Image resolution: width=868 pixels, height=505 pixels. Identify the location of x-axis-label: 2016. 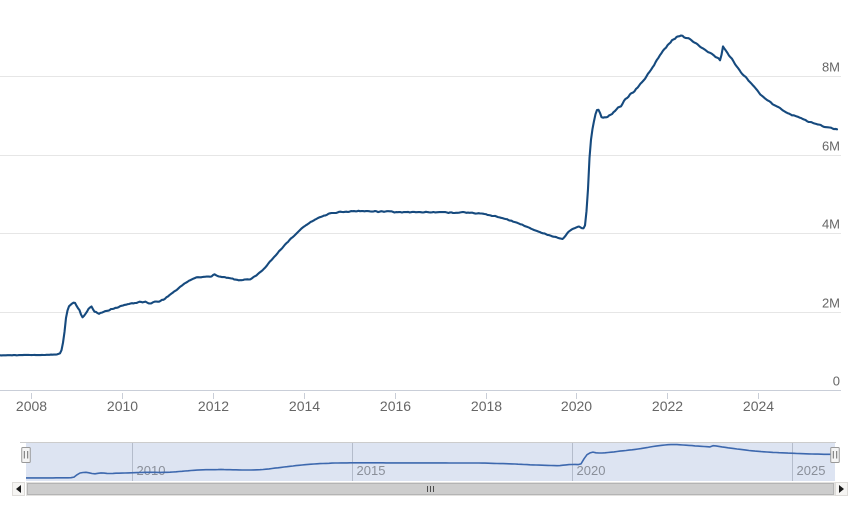
(395, 406).